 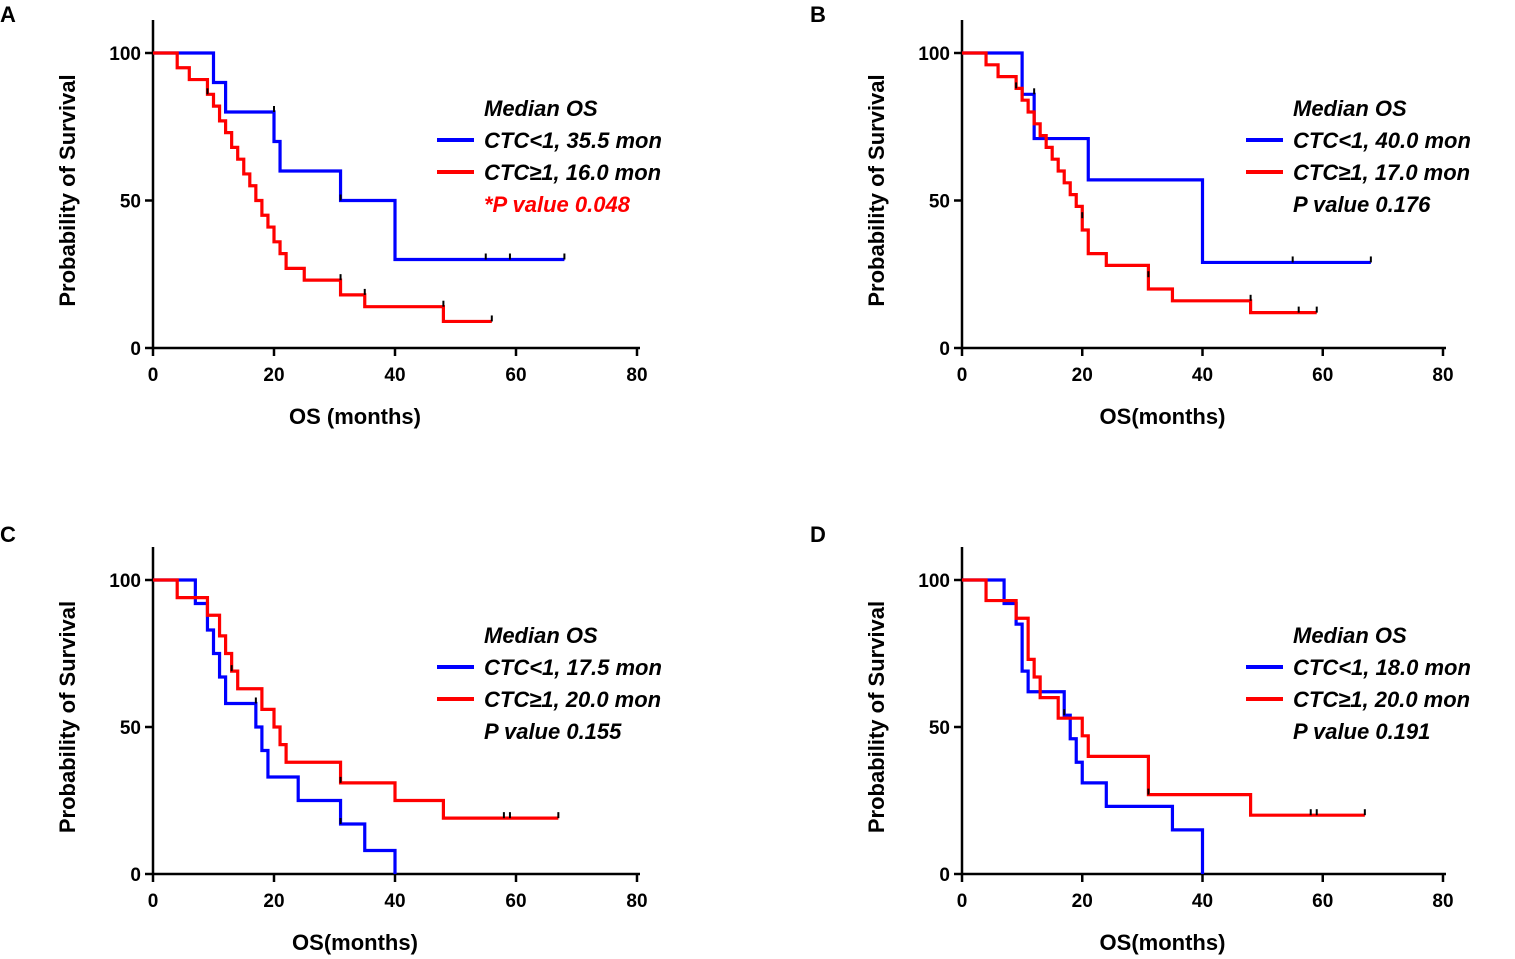 What do you see at coordinates (553, 731) in the screenshot?
I see `p-value-label: P value 0.155` at bounding box center [553, 731].